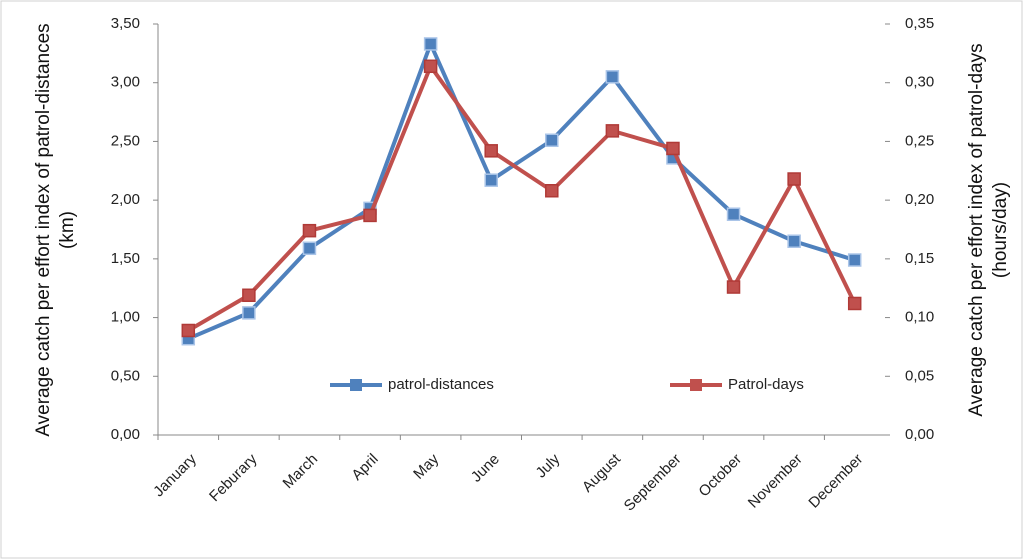 This screenshot has width=1024, height=560. I want to click on y-tick-label: 2,00, so click(125, 199).